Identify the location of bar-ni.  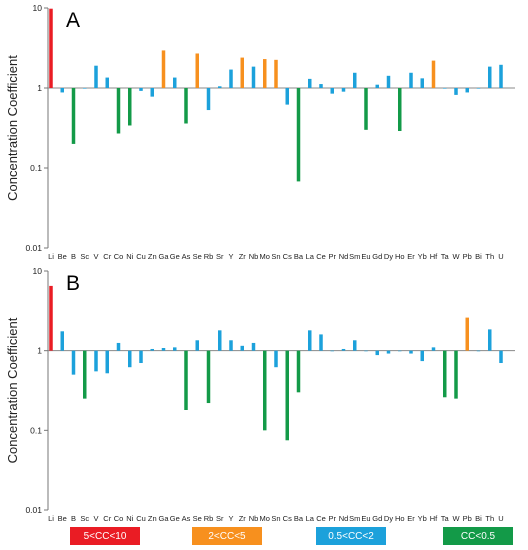
(130, 107).